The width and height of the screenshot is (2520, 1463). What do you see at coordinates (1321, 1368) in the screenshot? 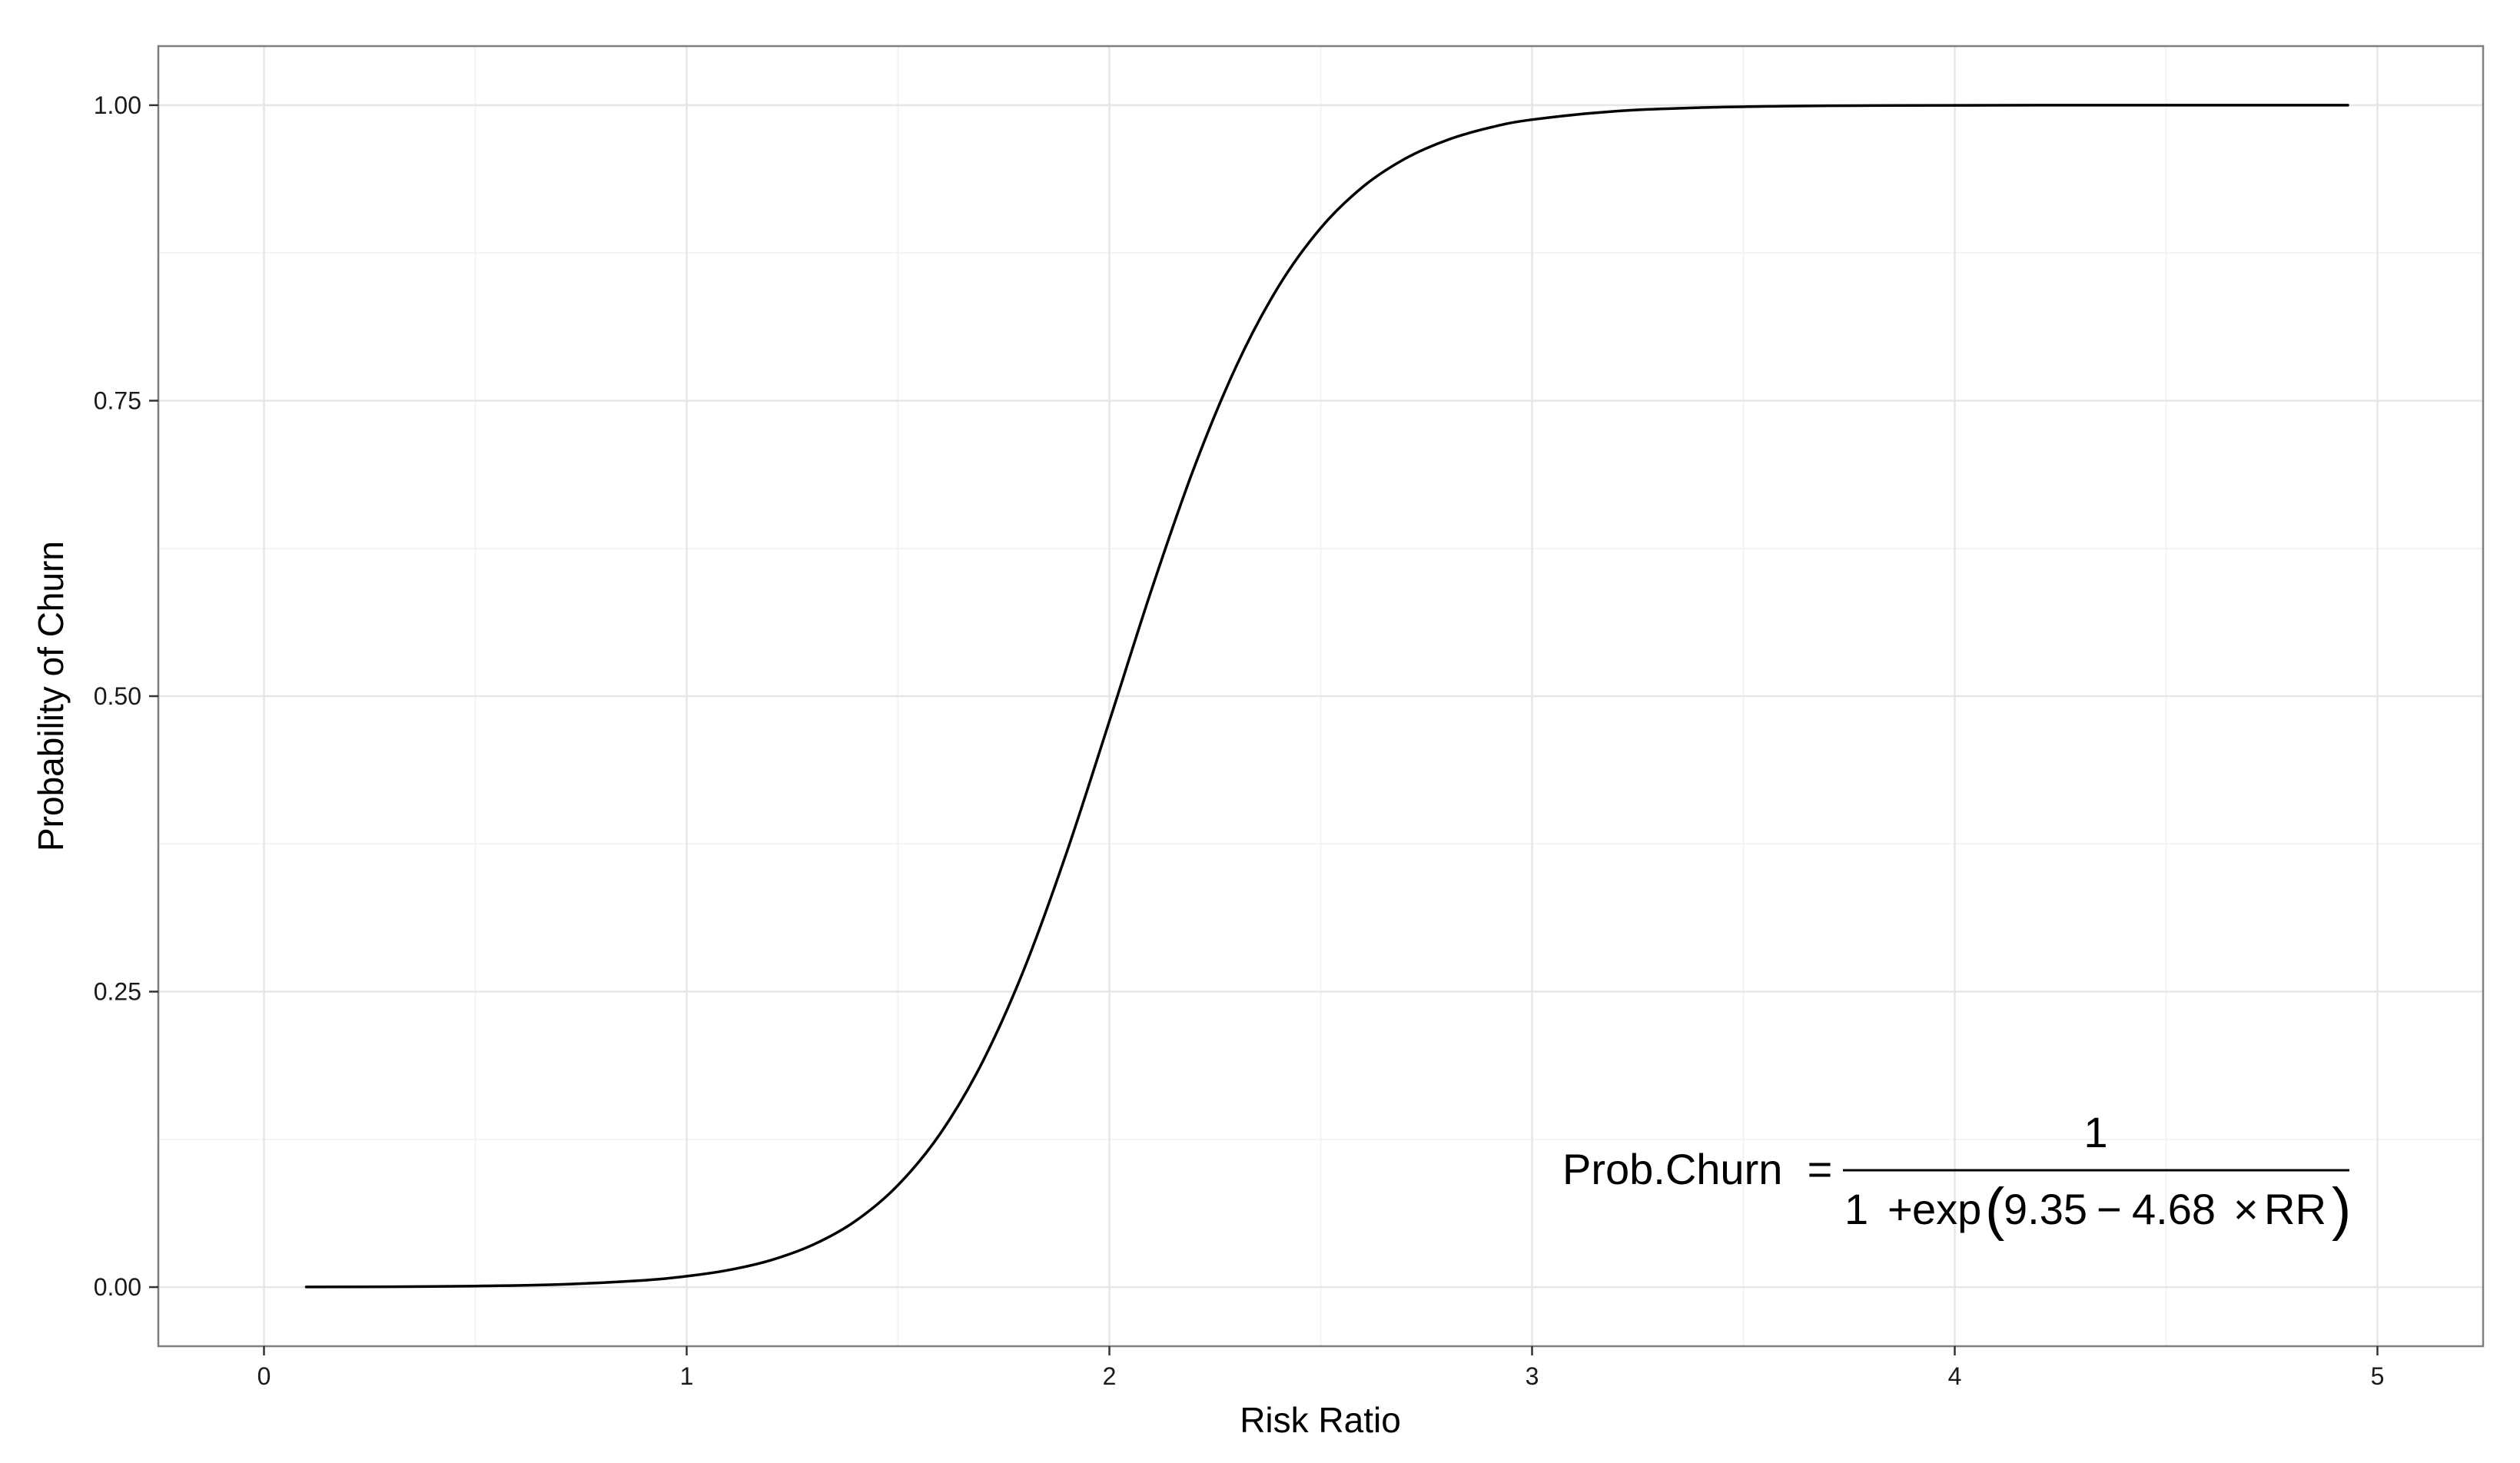
I see `x-axis-ticks: 0 1 2 3 4 5` at bounding box center [1321, 1368].